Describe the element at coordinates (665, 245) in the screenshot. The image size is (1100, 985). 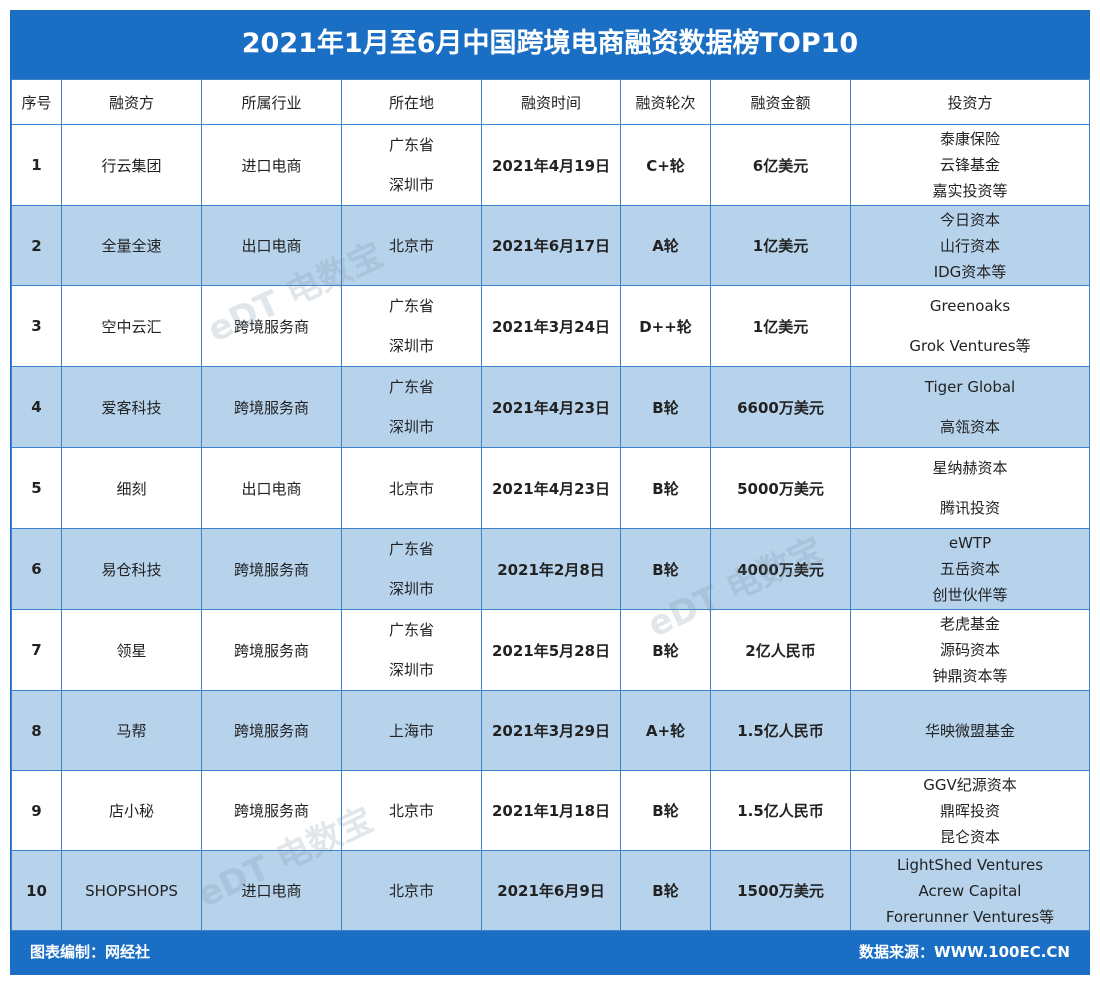
I see `cell-round: A轮` at that location.